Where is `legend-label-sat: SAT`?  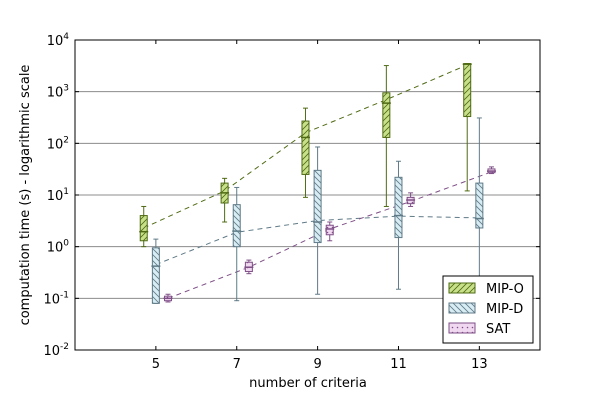 legend-label-sat: SAT is located at coordinates (498, 329).